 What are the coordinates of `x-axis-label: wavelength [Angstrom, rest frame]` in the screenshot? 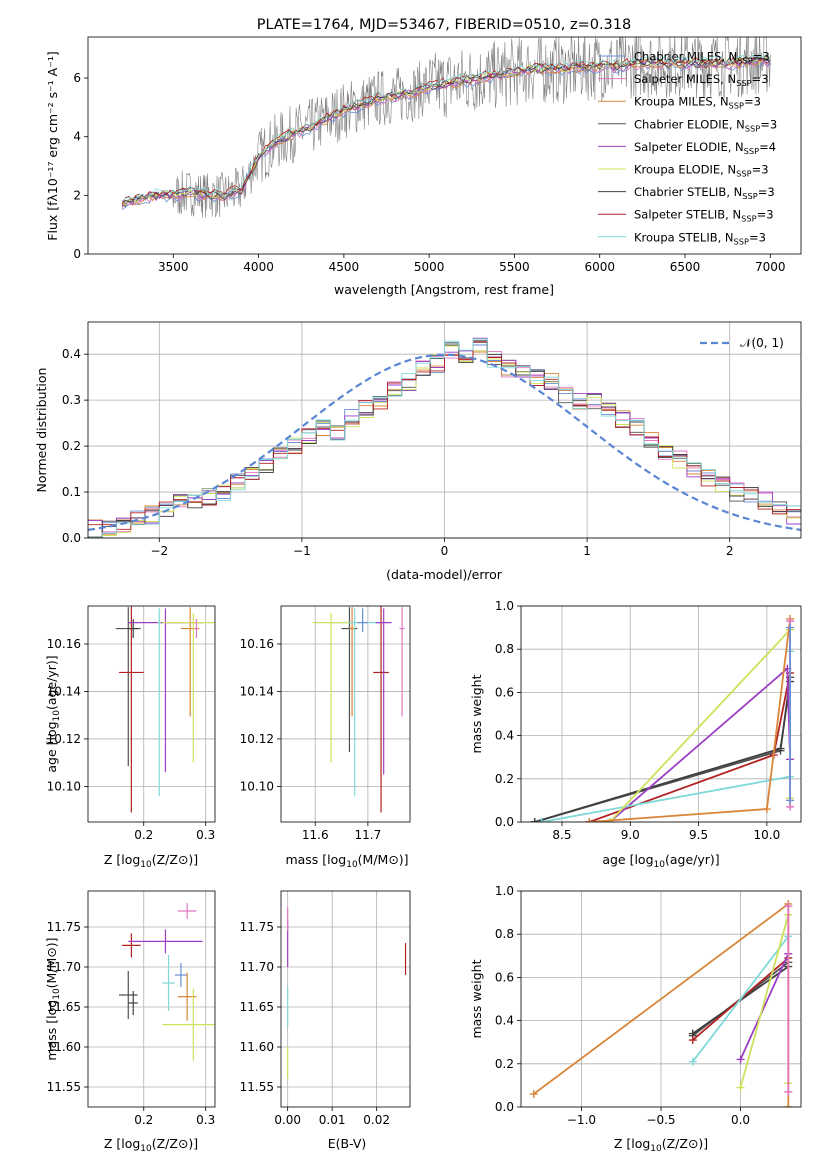 It's located at (444, 289).